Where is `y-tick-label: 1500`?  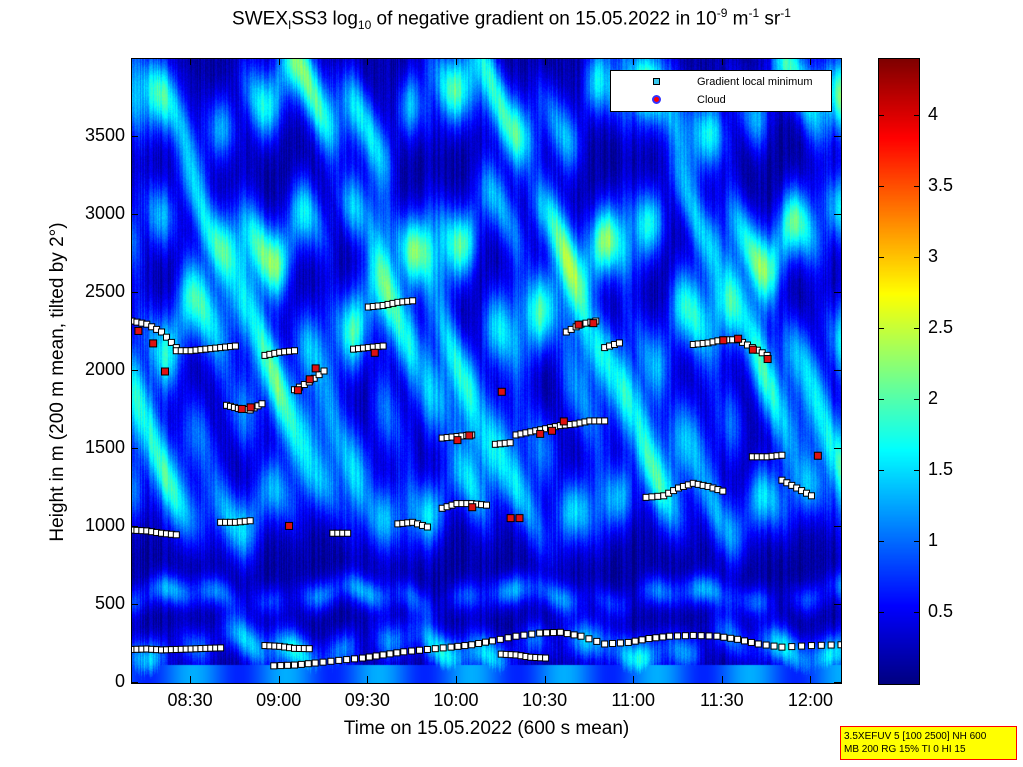
y-tick-label: 1500 is located at coordinates (104, 447).